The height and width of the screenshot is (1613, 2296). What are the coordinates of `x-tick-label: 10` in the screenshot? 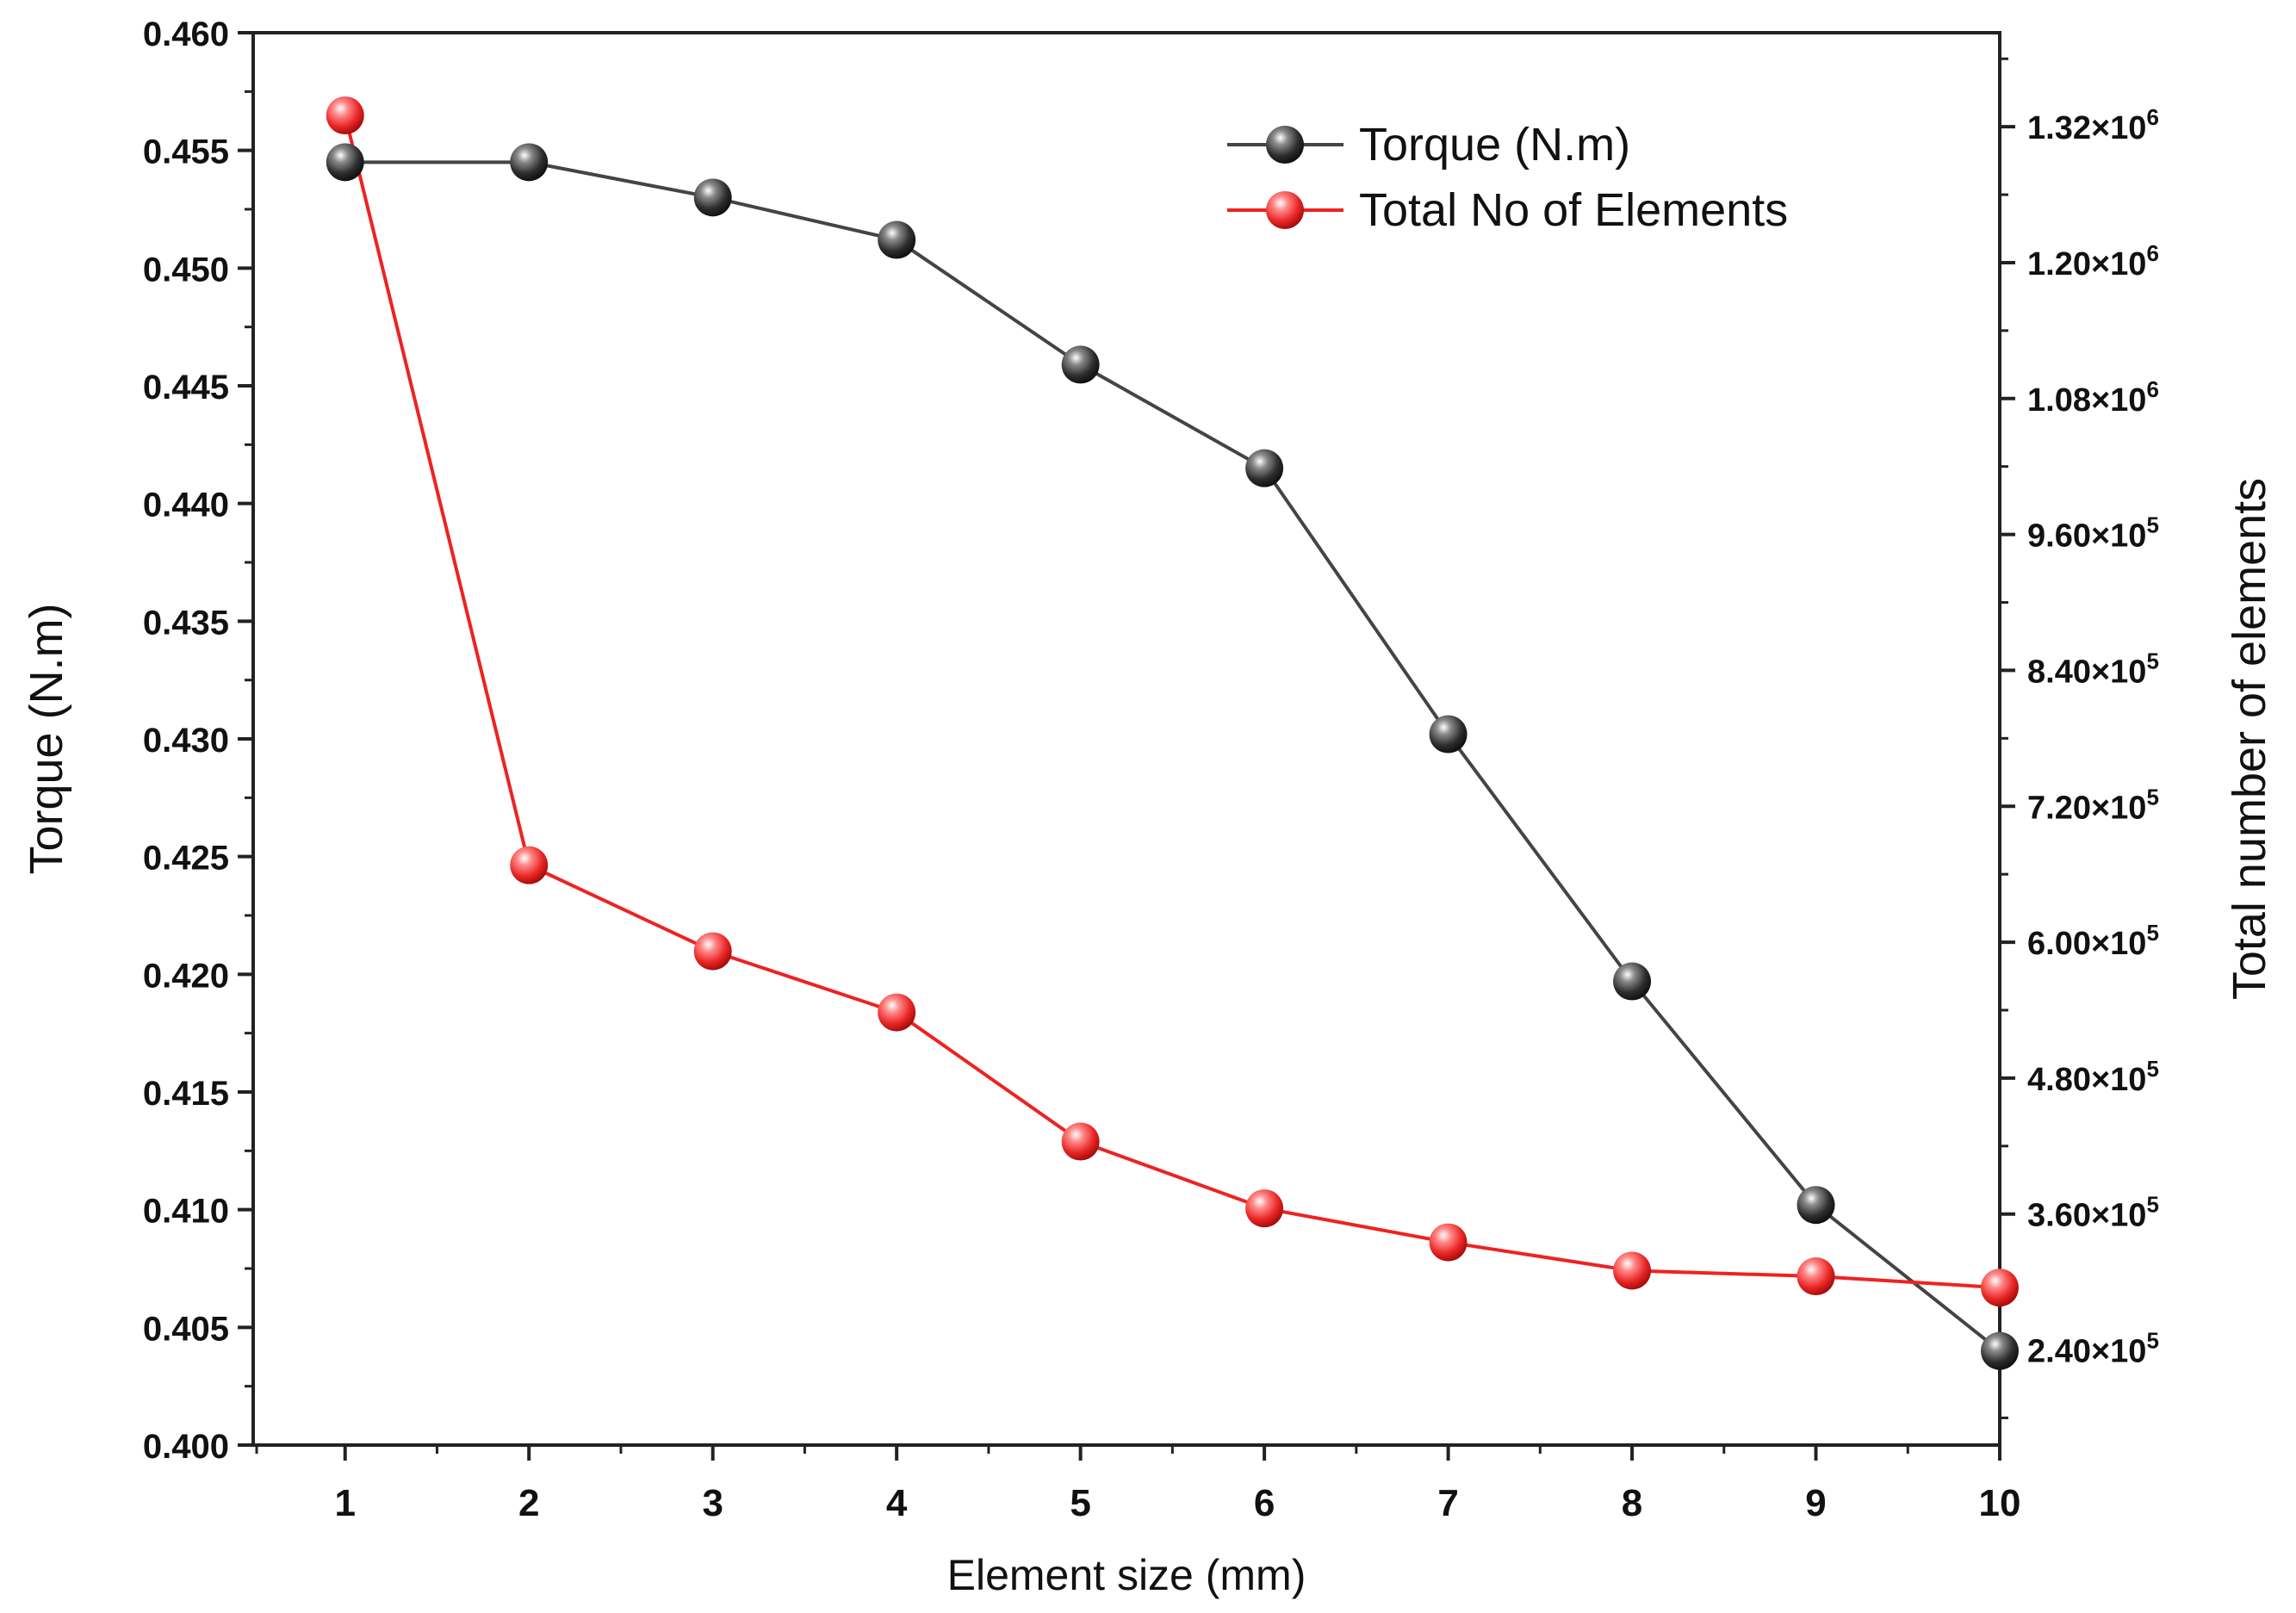 It's located at (2000, 1503).